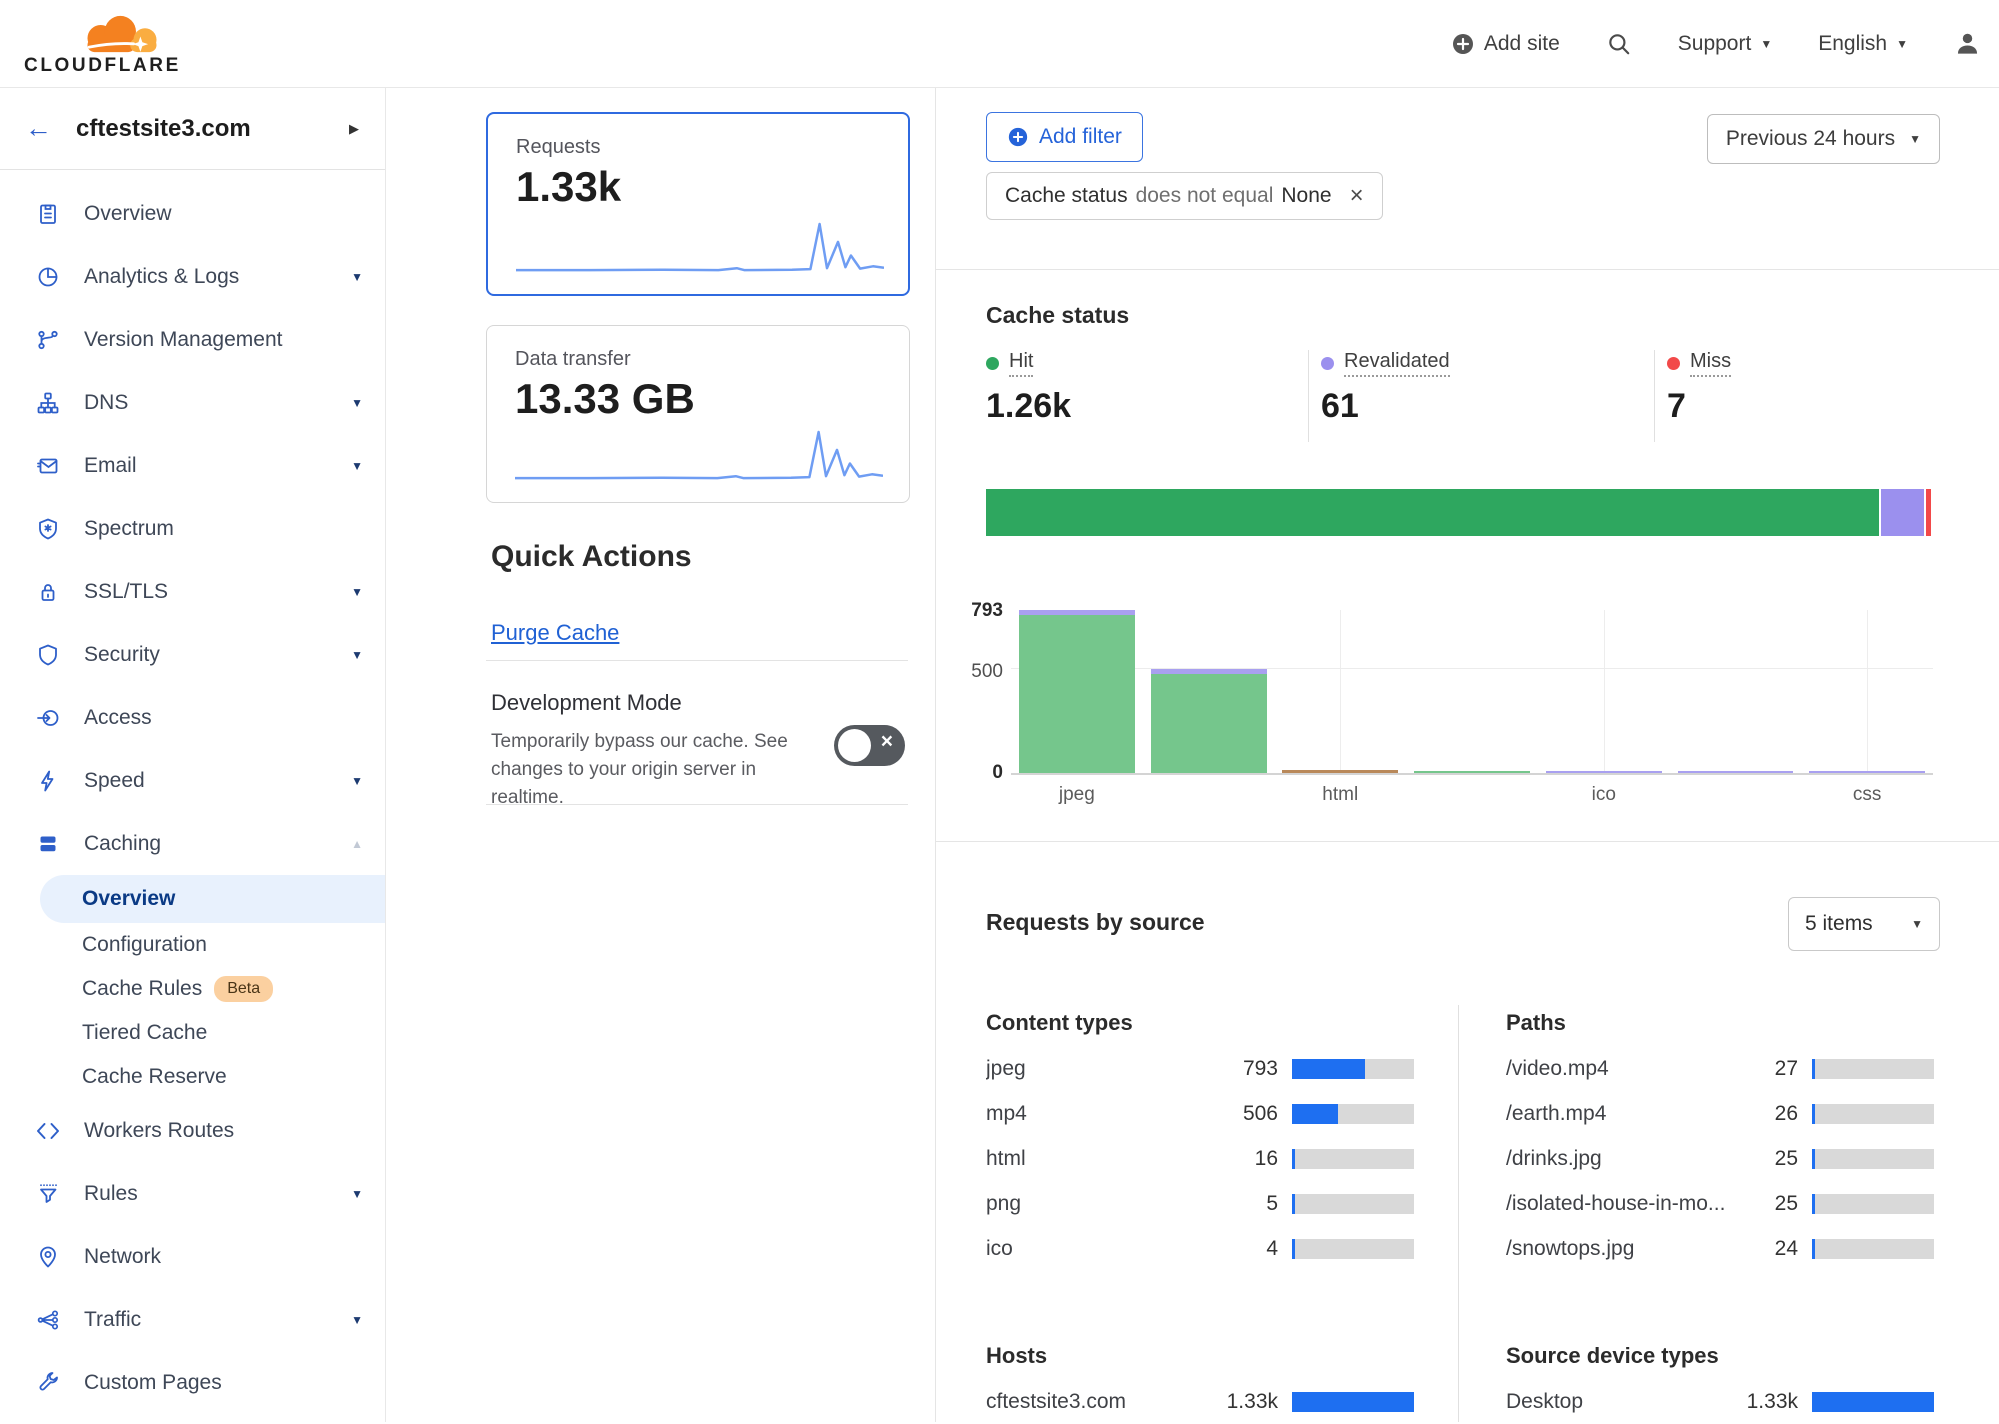  What do you see at coordinates (1720, 1401) in the screenshot?
I see `list-item: Desktop 1.33k` at bounding box center [1720, 1401].